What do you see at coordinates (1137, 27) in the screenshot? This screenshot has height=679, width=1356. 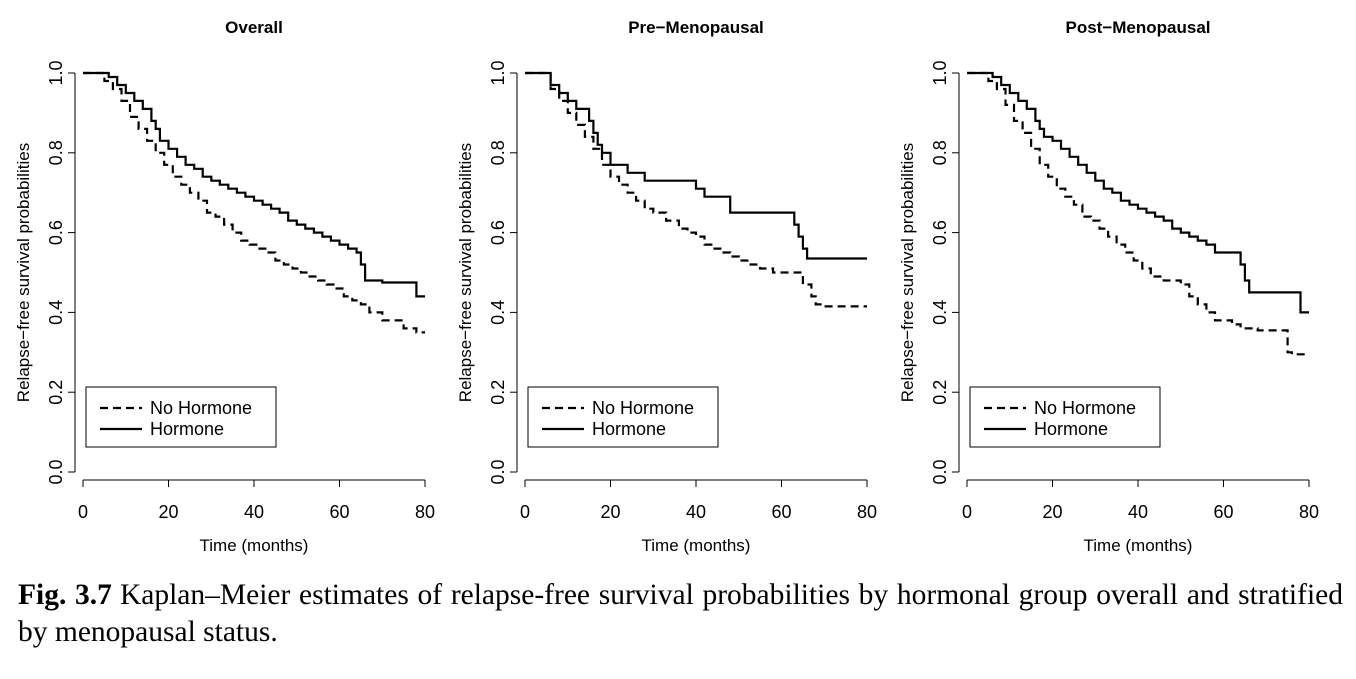 I see `chart-title: Post−Menopausal` at bounding box center [1137, 27].